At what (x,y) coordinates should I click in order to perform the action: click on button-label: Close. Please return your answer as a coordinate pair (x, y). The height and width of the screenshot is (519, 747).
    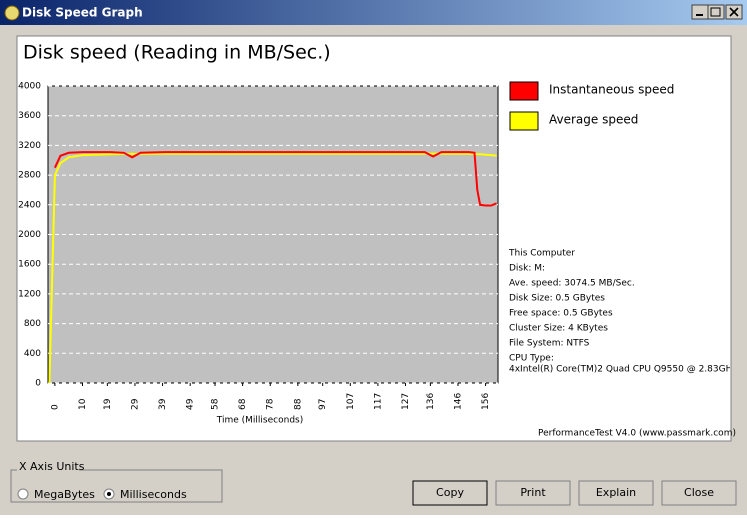
    Looking at the image, I should click on (699, 492).